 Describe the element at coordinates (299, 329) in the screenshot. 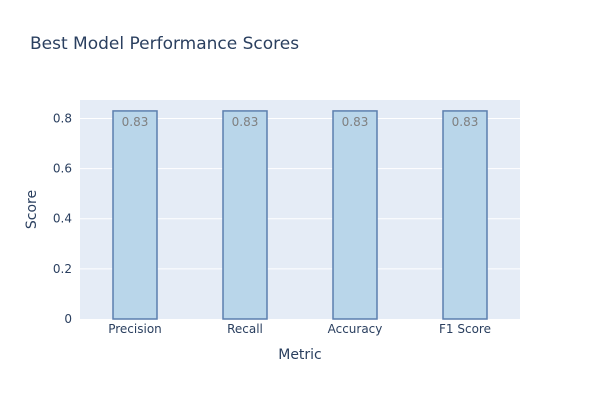

I see `x-axis-ticks: Precision Recall Accuracy F1 Score` at that location.